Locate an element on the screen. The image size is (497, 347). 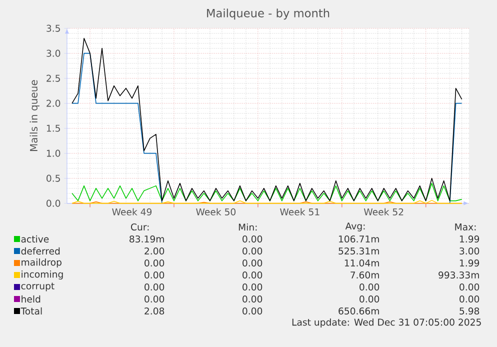
text: 11.04m is located at coordinates (361, 263).